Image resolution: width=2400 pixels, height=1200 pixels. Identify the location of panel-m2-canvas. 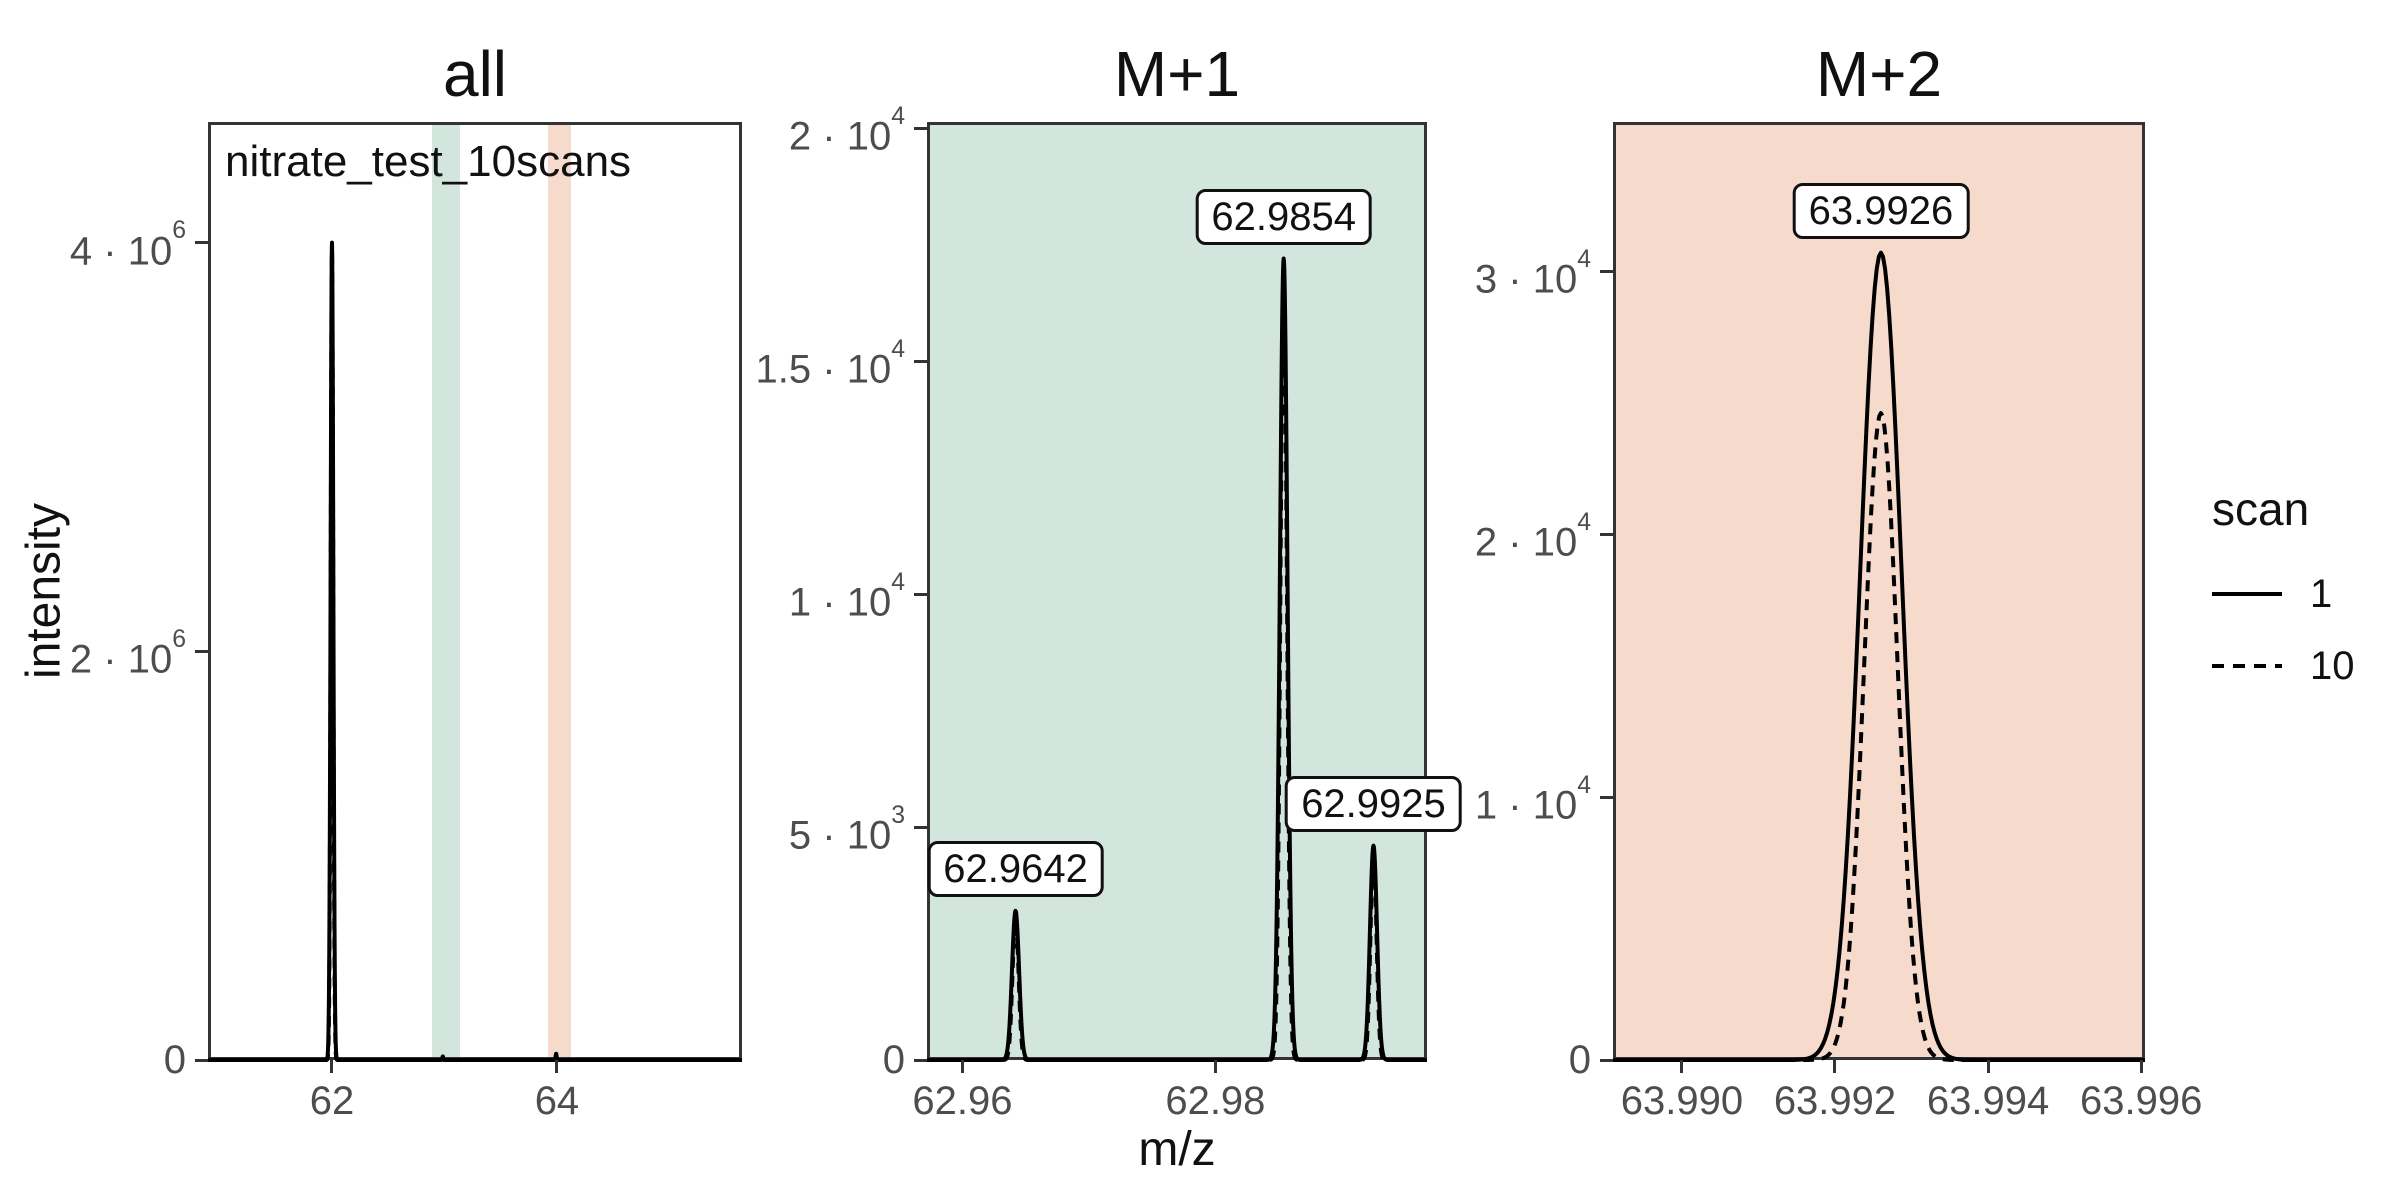
(1879, 656).